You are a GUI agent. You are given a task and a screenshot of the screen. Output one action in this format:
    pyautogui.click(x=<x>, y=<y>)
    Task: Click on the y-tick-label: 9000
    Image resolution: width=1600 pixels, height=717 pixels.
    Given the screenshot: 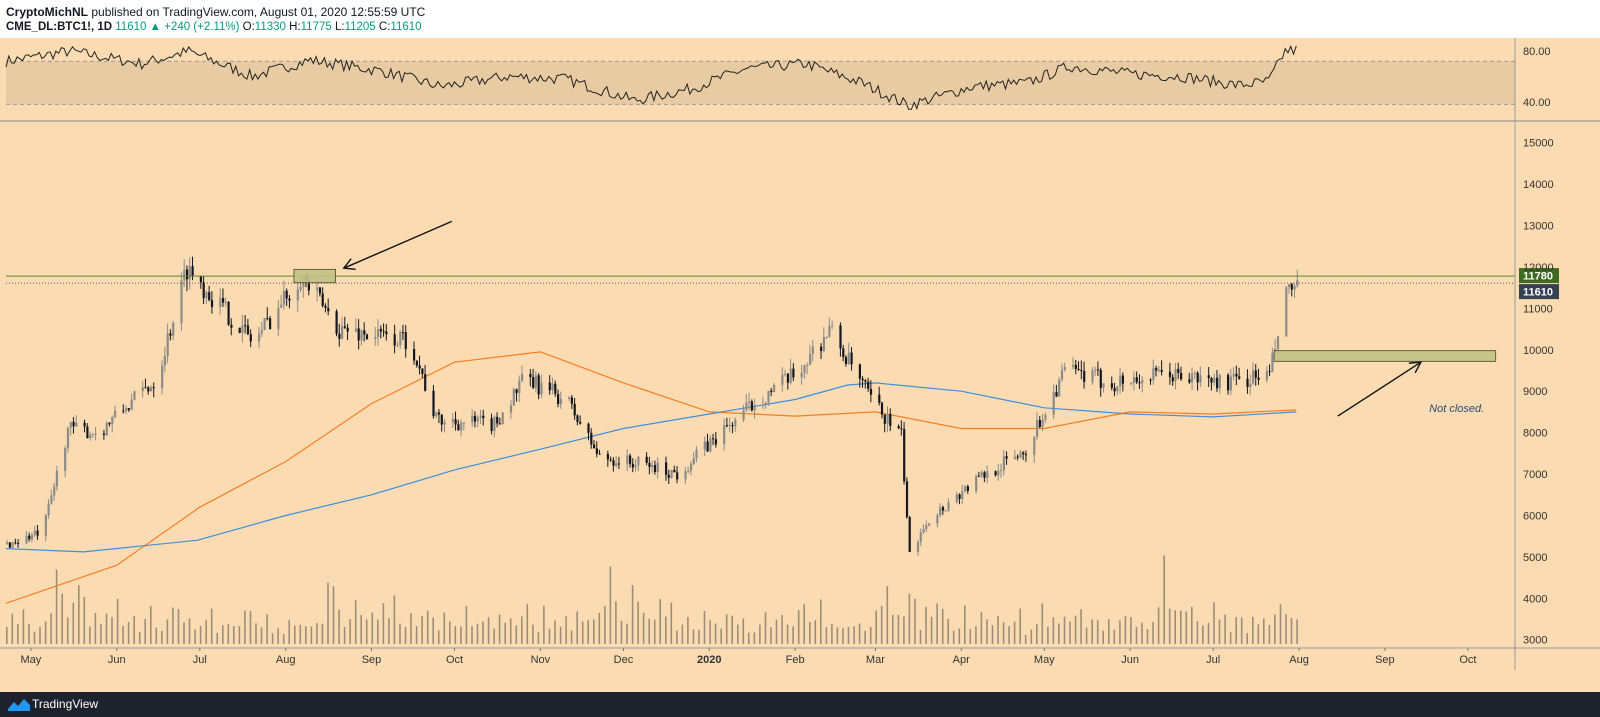 What is the action you would take?
    pyautogui.click(x=1535, y=392)
    